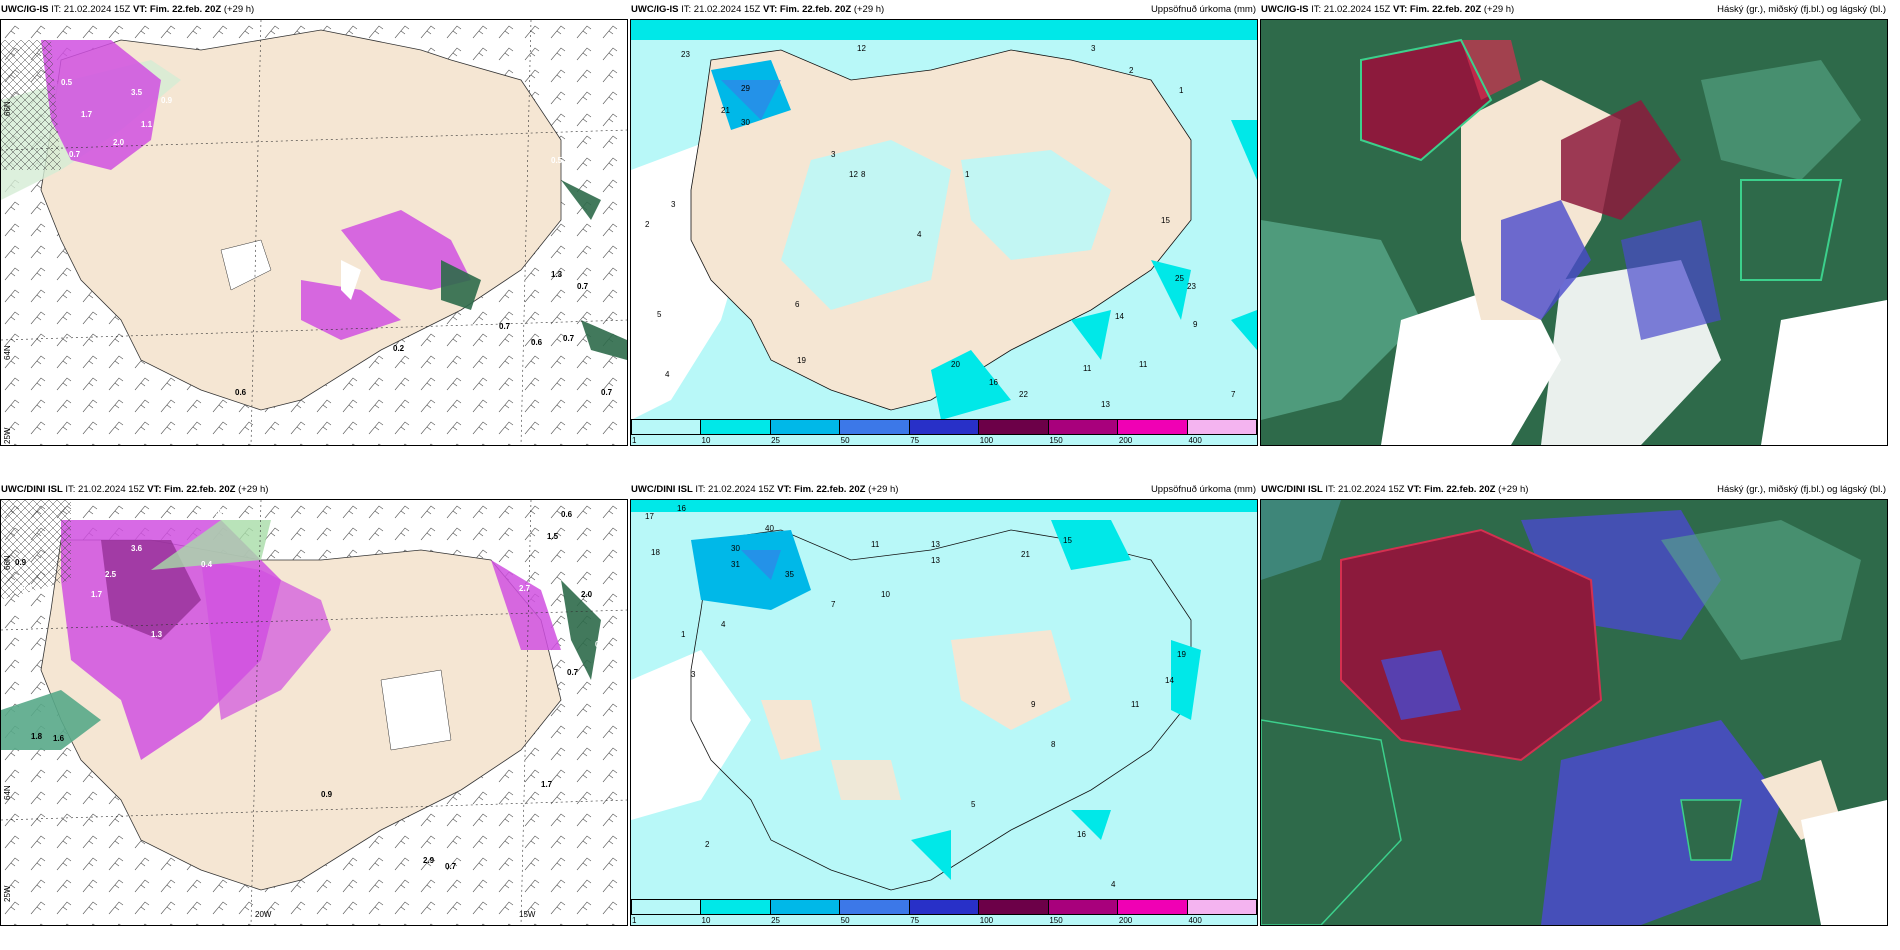  What do you see at coordinates (557, 274) in the screenshot?
I see `precip-label: 1.3` at bounding box center [557, 274].